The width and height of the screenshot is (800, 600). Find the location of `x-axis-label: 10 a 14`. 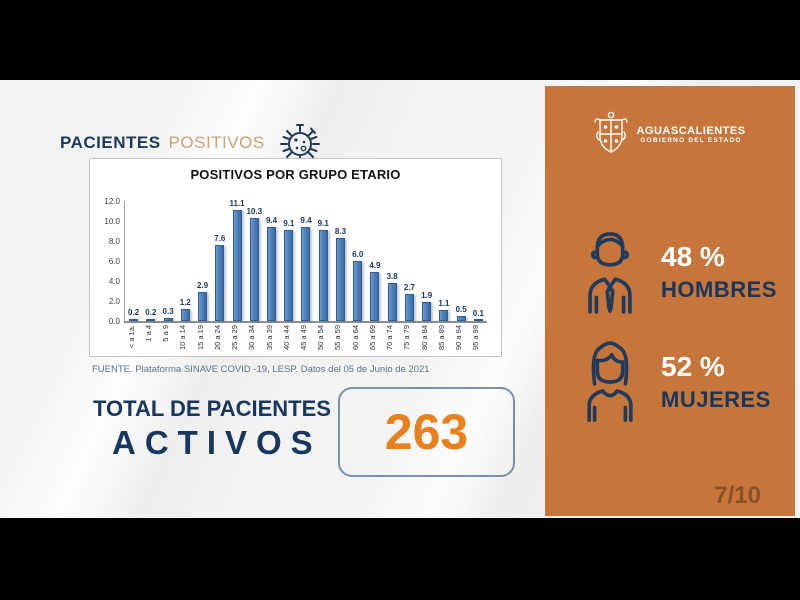

x-axis-label: 10 a 14 is located at coordinates (183, 338).